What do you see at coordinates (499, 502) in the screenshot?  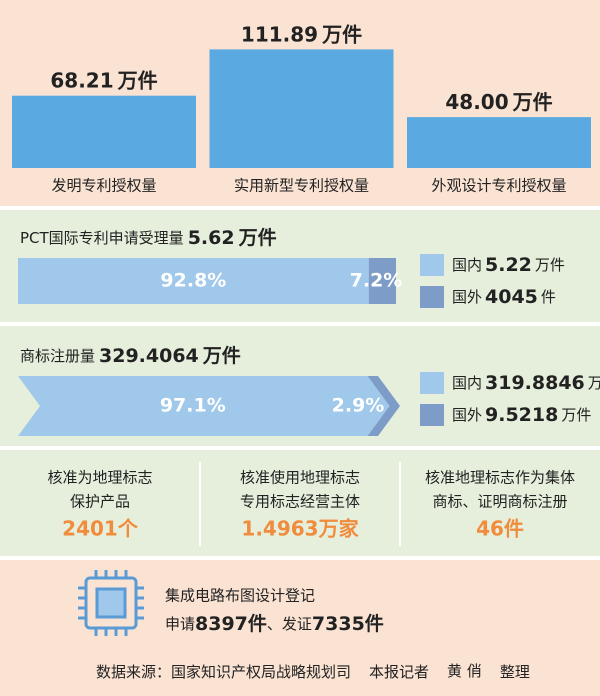 I see `geo-text: 商标、证明商标注册` at bounding box center [499, 502].